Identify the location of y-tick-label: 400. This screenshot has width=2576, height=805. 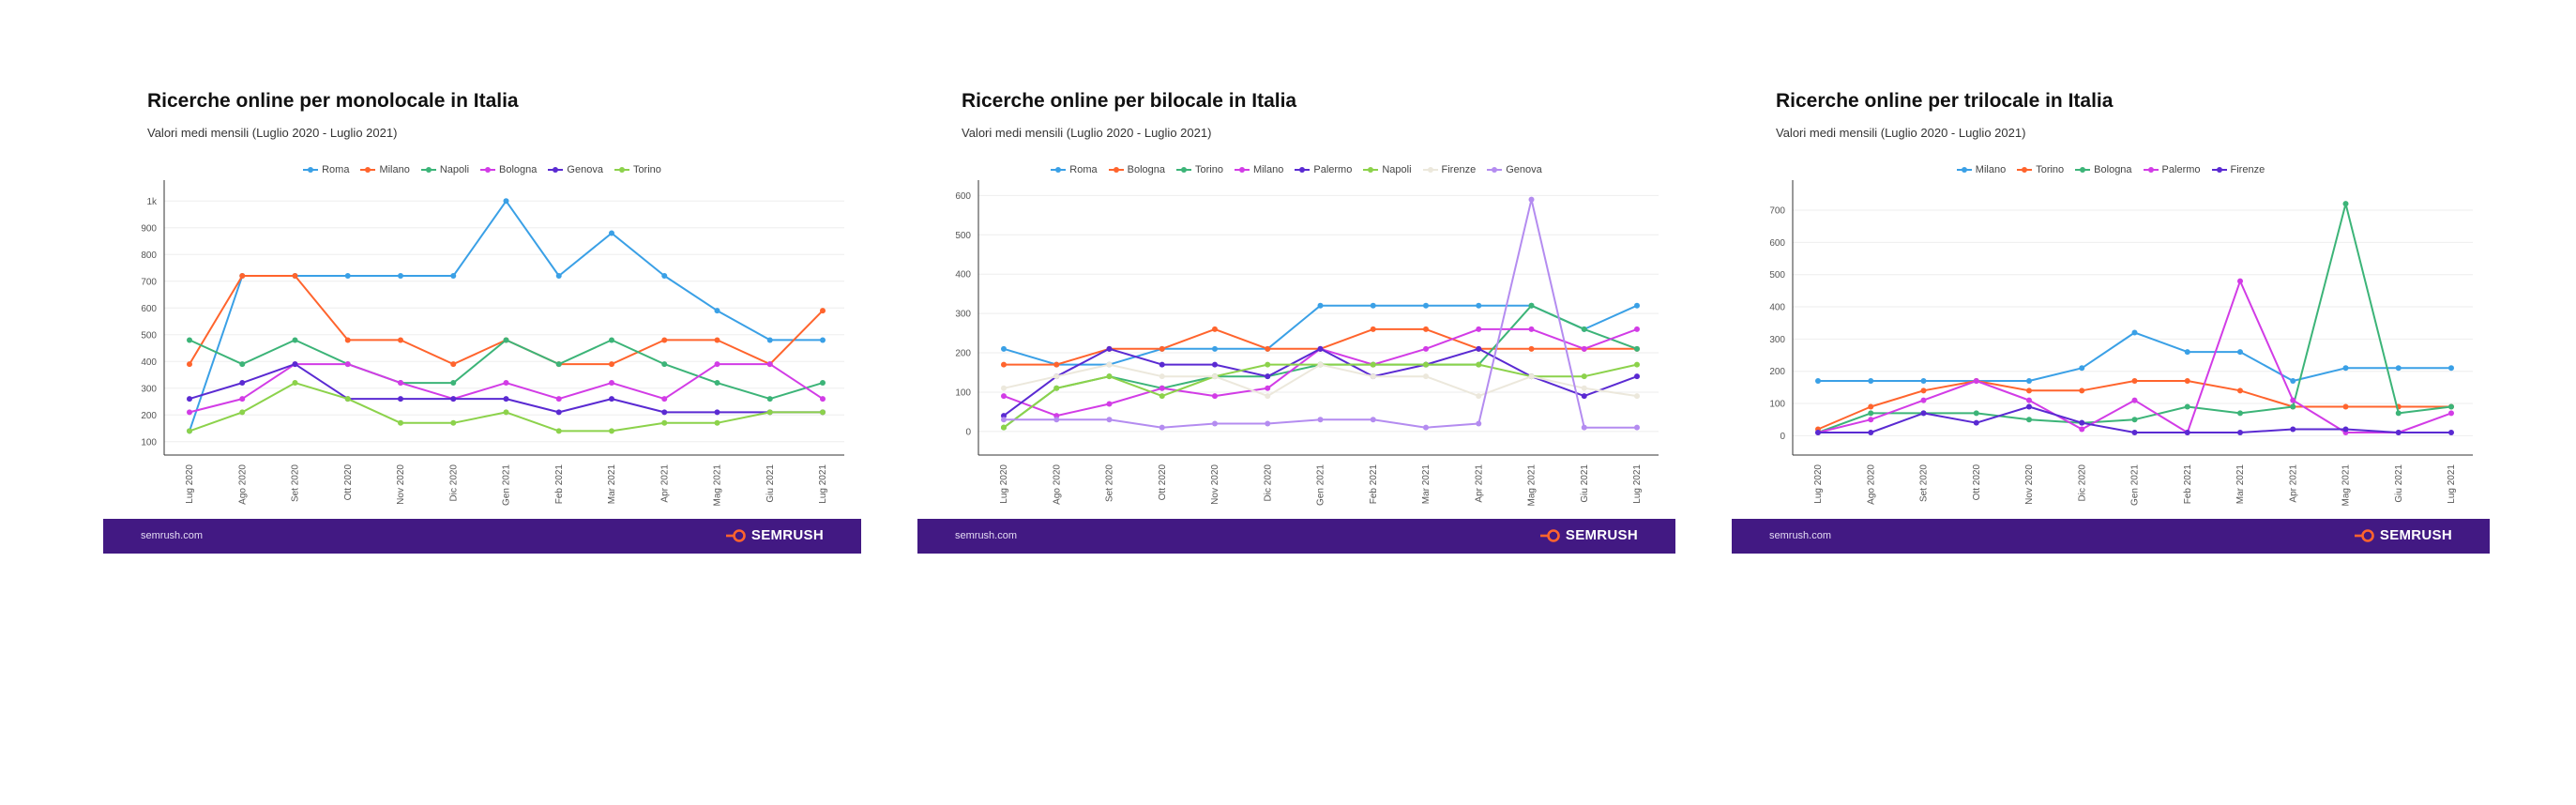
(149, 362).